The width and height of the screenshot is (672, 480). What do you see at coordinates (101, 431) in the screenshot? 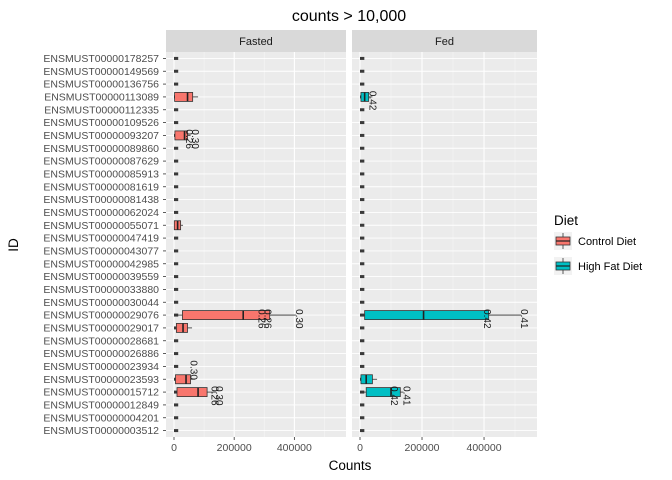
I see `y-tick-label: ENSMUST00000003512` at bounding box center [101, 431].